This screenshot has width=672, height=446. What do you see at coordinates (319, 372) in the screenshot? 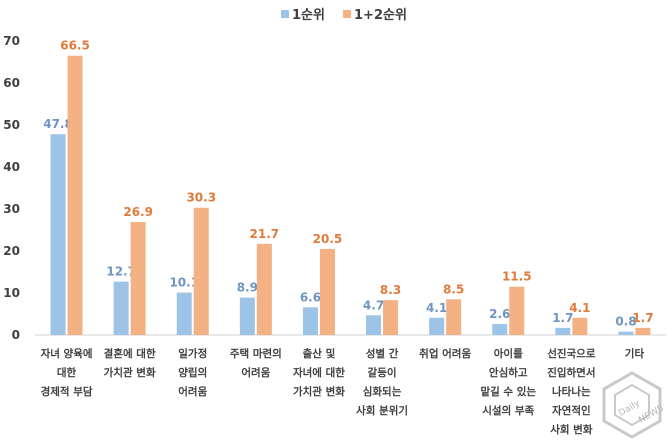
I see `x-tick-label: 출산 및 자녀에 대한 가치관 변화` at bounding box center [319, 372].